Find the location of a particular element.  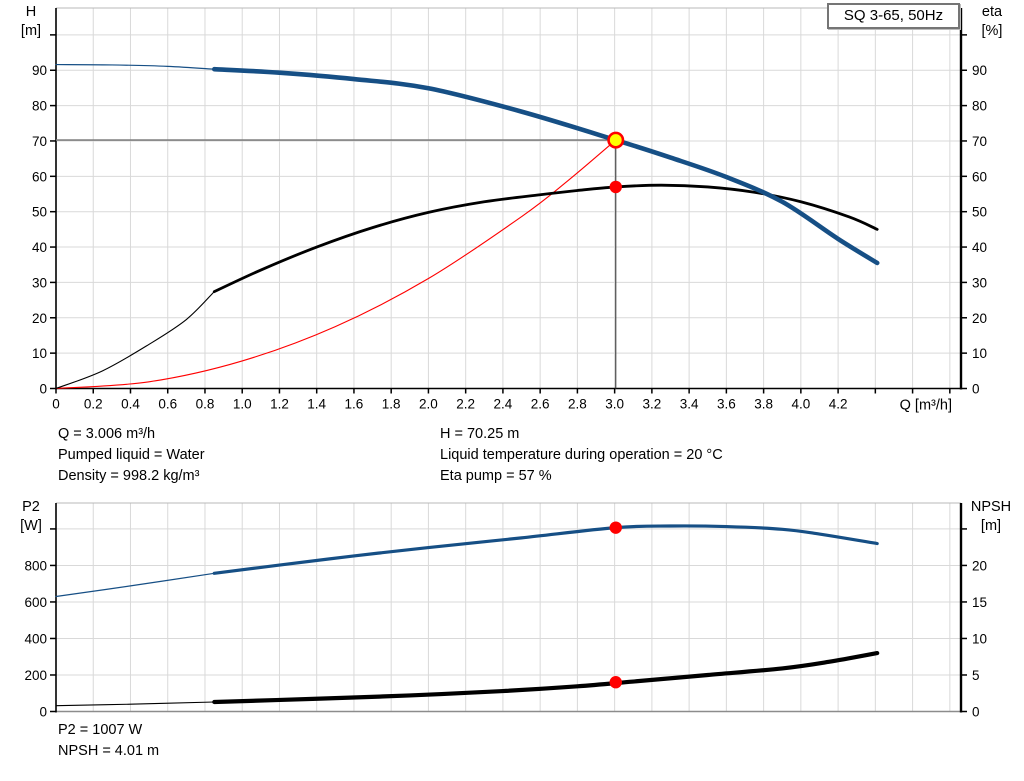

right-tick-label: 90 is located at coordinates (979, 70).